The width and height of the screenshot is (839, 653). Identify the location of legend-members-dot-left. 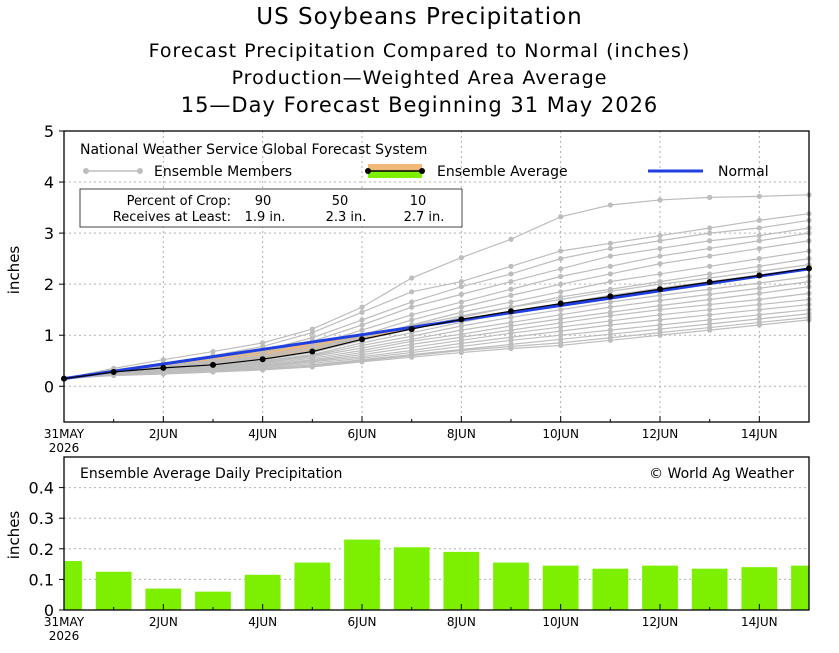
(86, 171).